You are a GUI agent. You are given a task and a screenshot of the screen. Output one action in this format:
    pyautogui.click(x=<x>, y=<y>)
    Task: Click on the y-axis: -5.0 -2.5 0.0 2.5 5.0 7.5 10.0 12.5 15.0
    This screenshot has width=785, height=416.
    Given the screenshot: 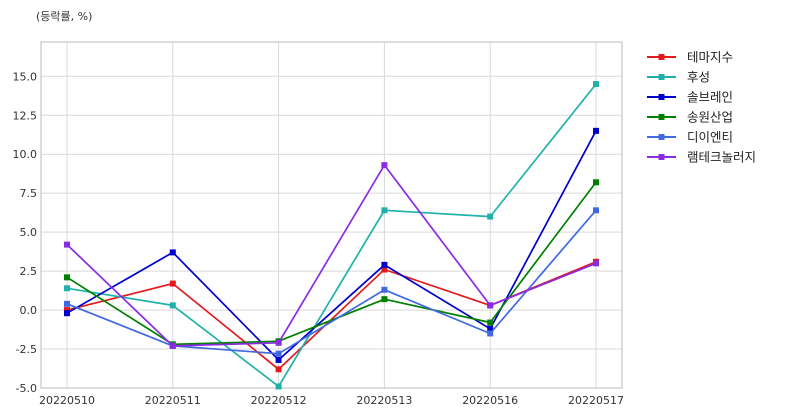 What is the action you would take?
    pyautogui.click(x=25, y=232)
    